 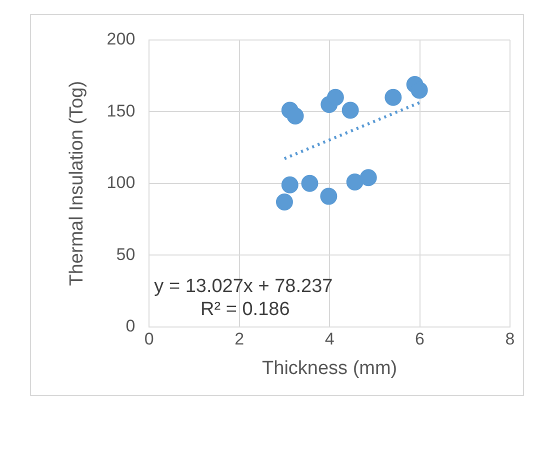 I want to click on x-tick-label: 2, so click(x=239, y=339).